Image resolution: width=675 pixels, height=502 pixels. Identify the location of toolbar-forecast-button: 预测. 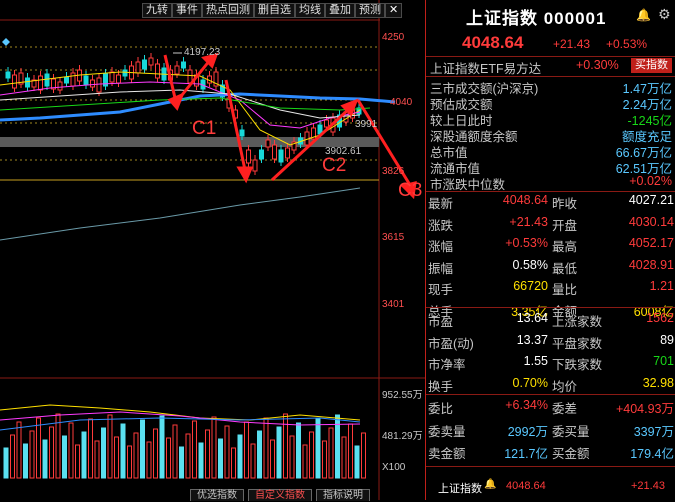
(370, 10).